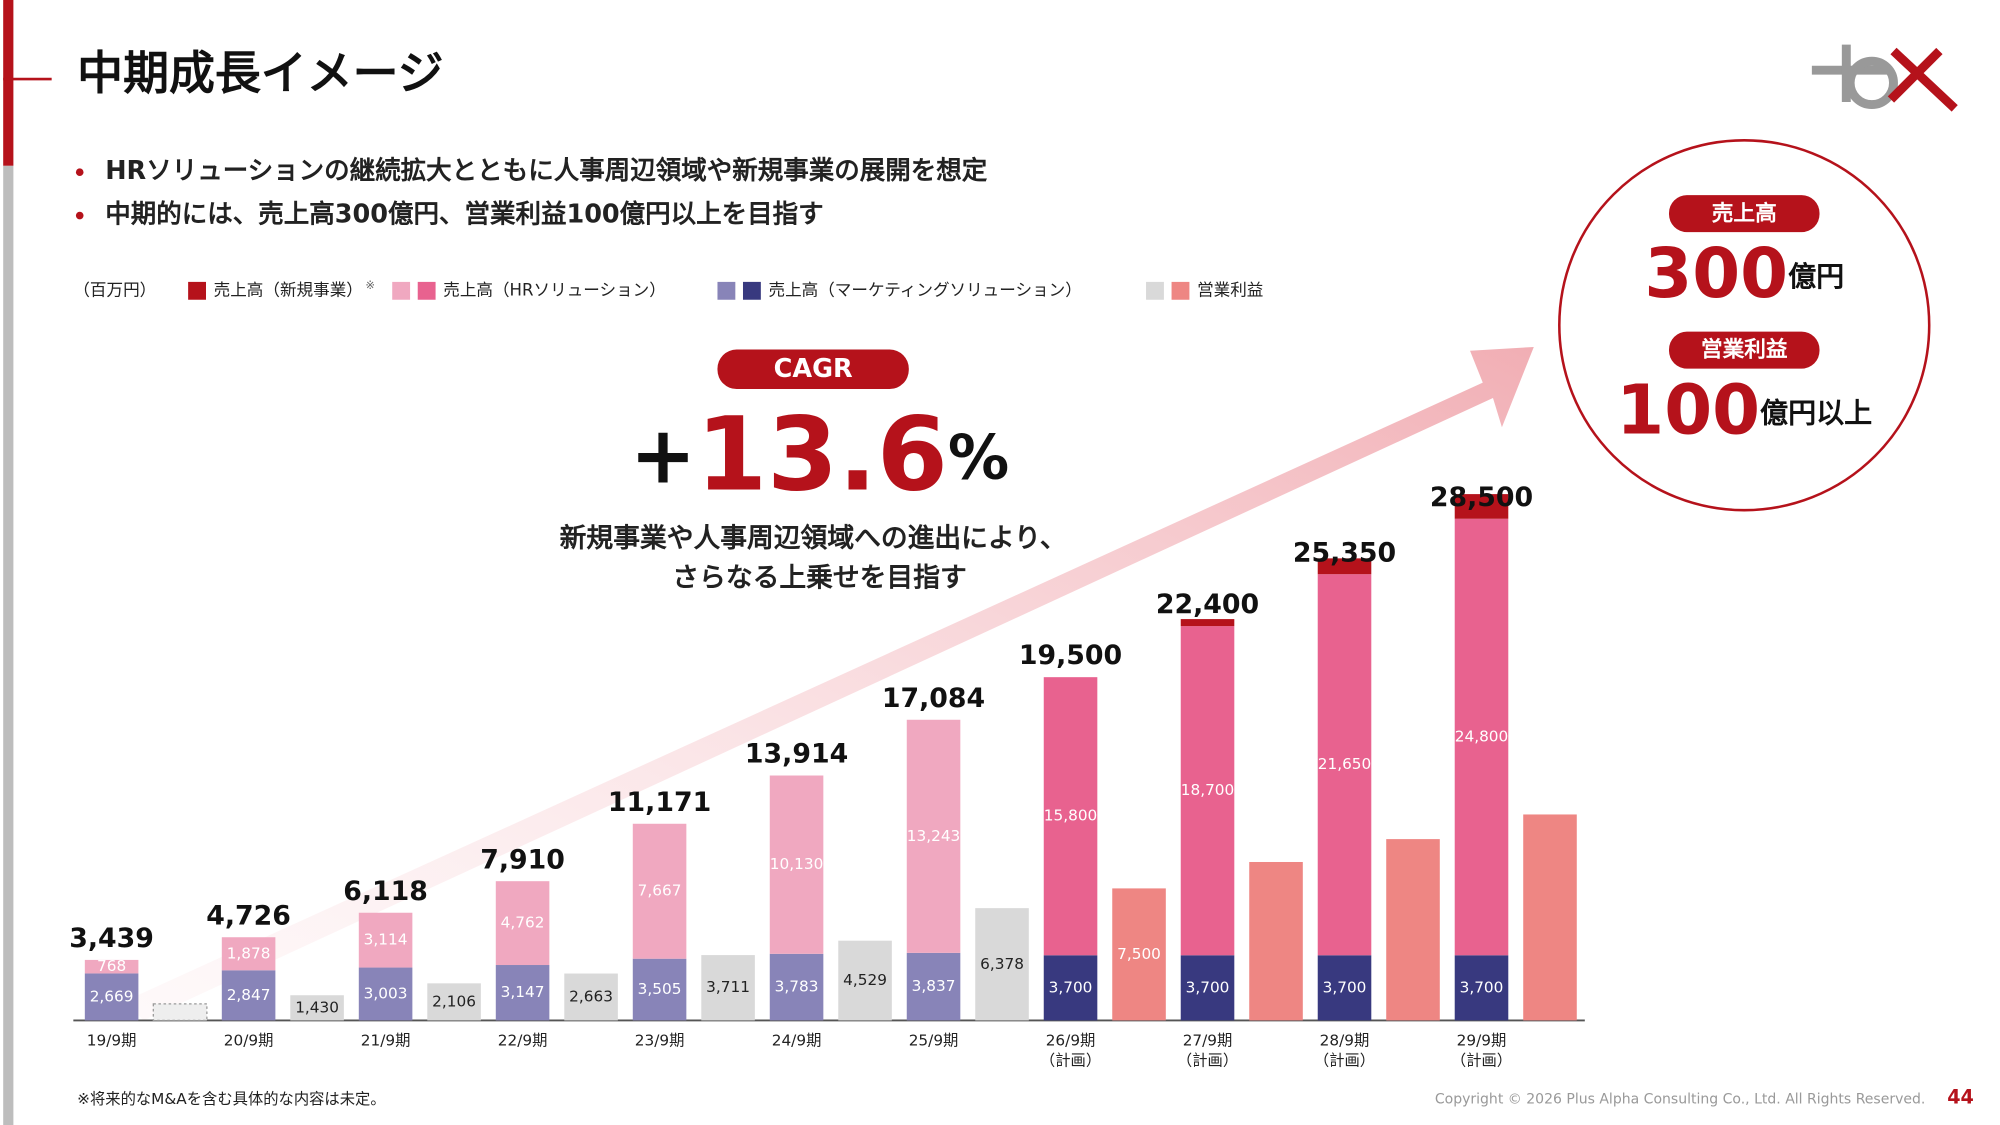  Describe the element at coordinates (663, 456) in the screenshot. I see `cagr-sign: +` at that location.